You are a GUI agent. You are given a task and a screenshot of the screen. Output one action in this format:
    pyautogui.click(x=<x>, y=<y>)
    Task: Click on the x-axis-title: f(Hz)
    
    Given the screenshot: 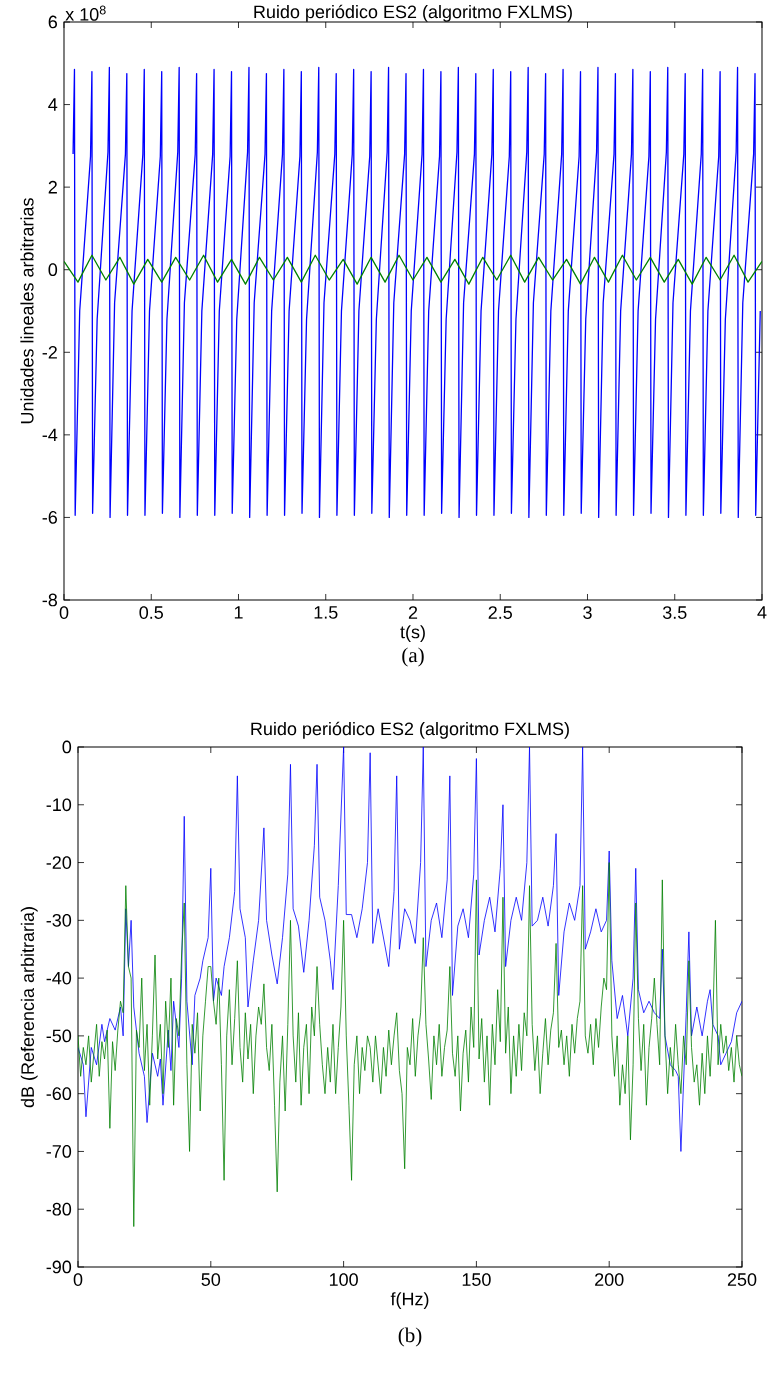 What is the action you would take?
    pyautogui.click(x=409, y=1300)
    